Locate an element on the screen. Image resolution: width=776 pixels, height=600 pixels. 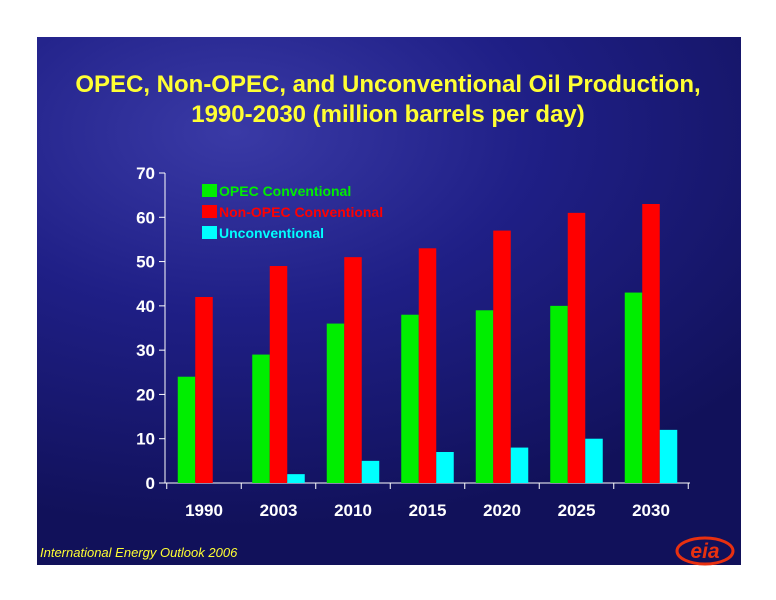
x-tick-label: 2015 is located at coordinates (428, 510).